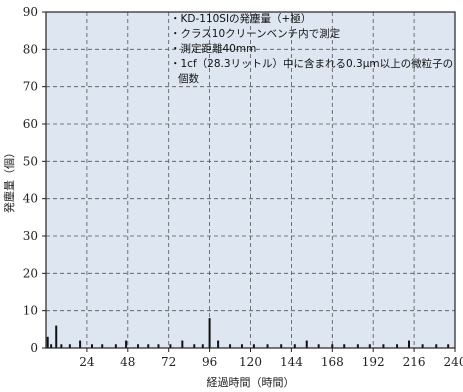 This screenshot has width=463, height=392. Describe the element at coordinates (30, 180) in the screenshot. I see `y-tick-labels: 0 10 20 30 40 50 60 70 80 90` at that location.